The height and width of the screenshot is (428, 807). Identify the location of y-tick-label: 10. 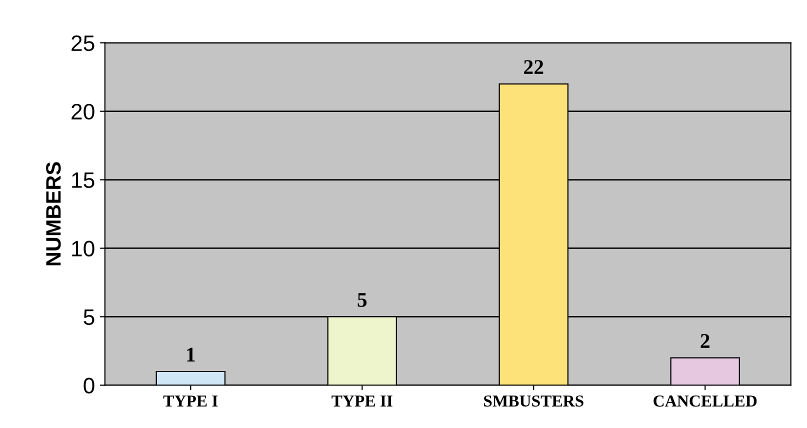
(83, 248).